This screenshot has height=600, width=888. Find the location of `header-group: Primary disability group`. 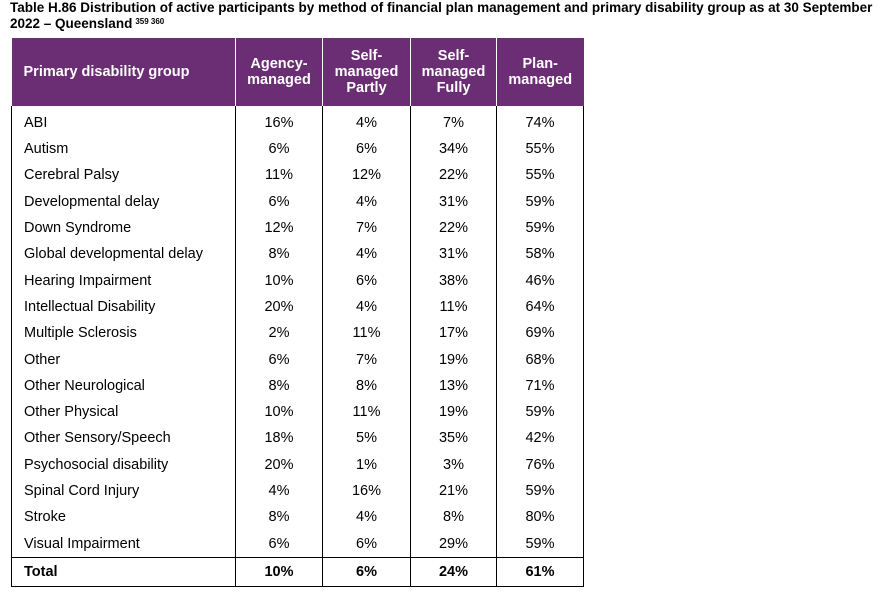

header-group: Primary disability group is located at coordinates (123, 72).